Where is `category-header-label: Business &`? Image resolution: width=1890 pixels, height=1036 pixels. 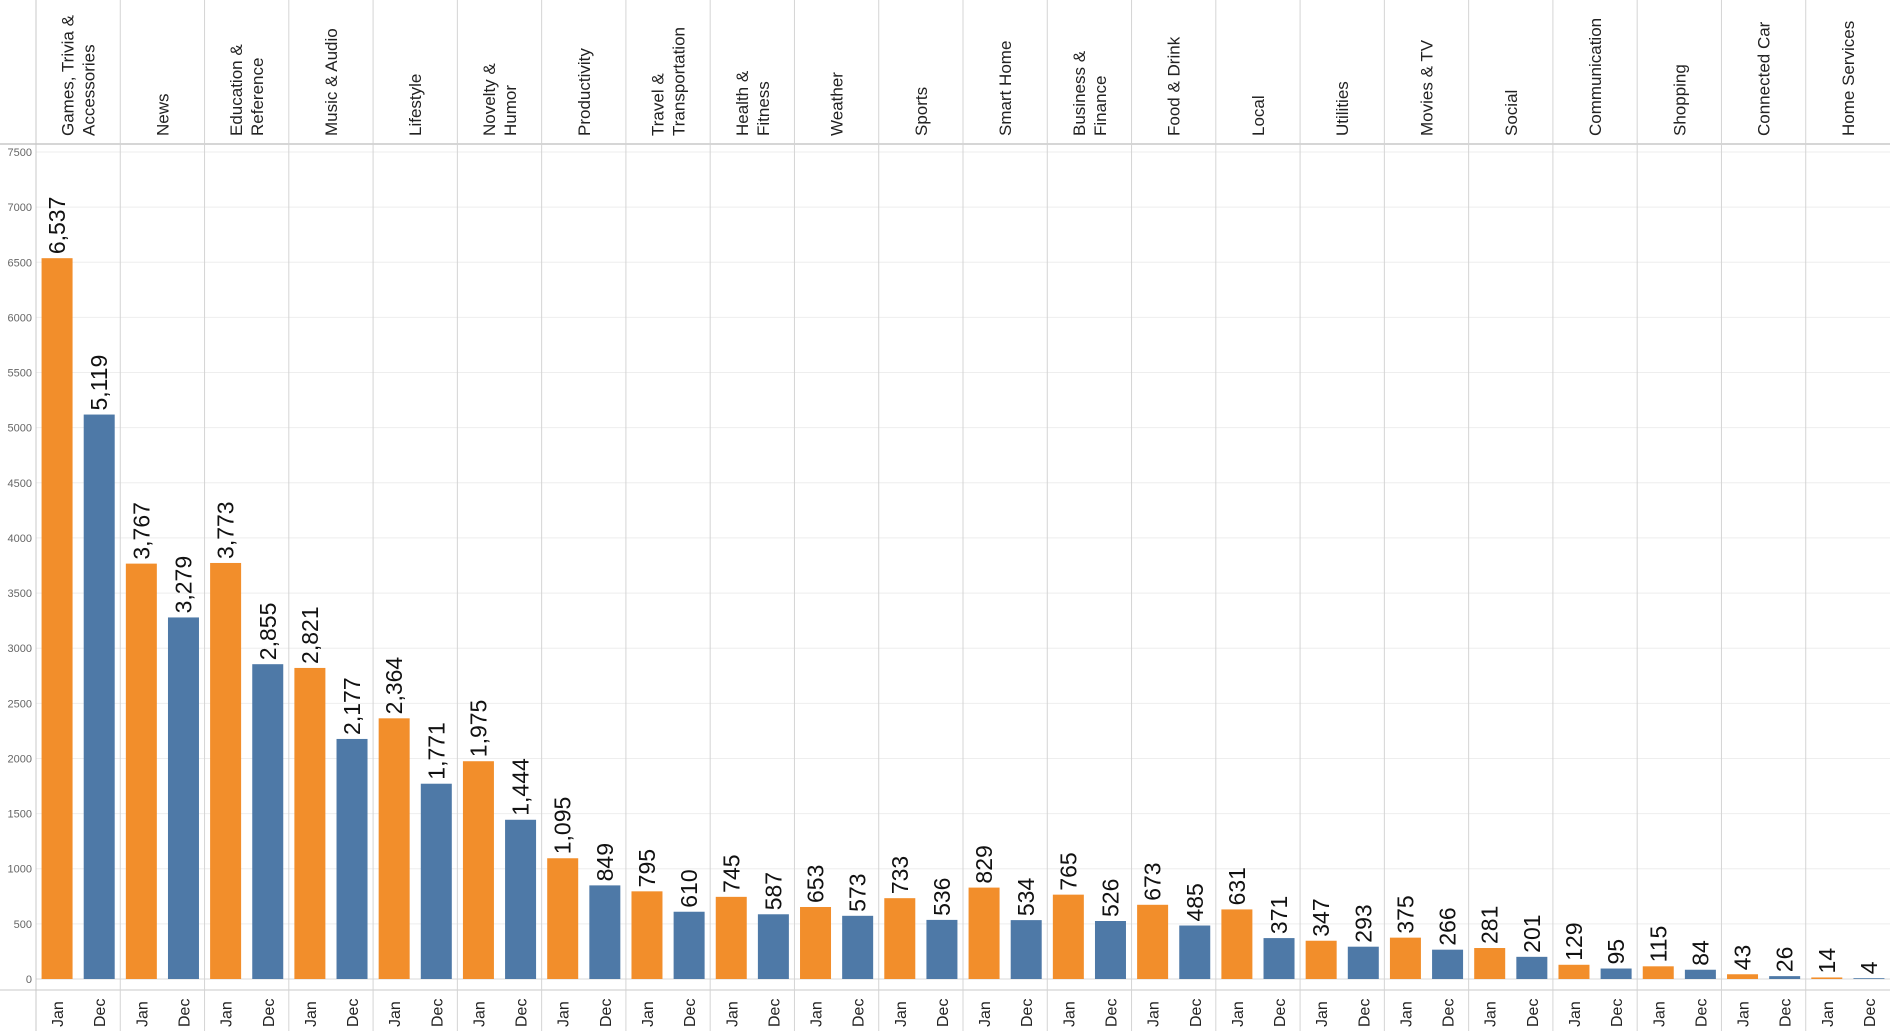 category-header-label: Business & is located at coordinates (1079, 93).